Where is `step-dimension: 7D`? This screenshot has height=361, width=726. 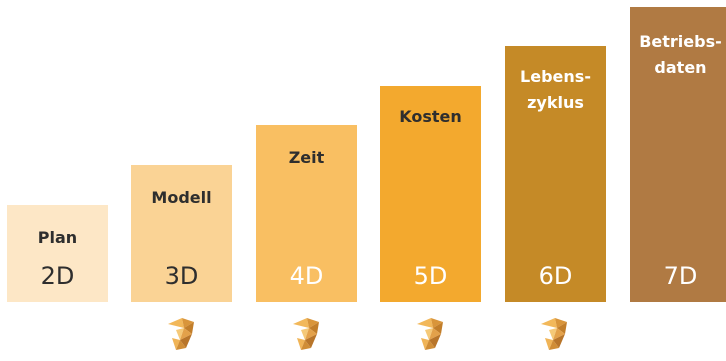 step-dimension: 7D is located at coordinates (680, 276).